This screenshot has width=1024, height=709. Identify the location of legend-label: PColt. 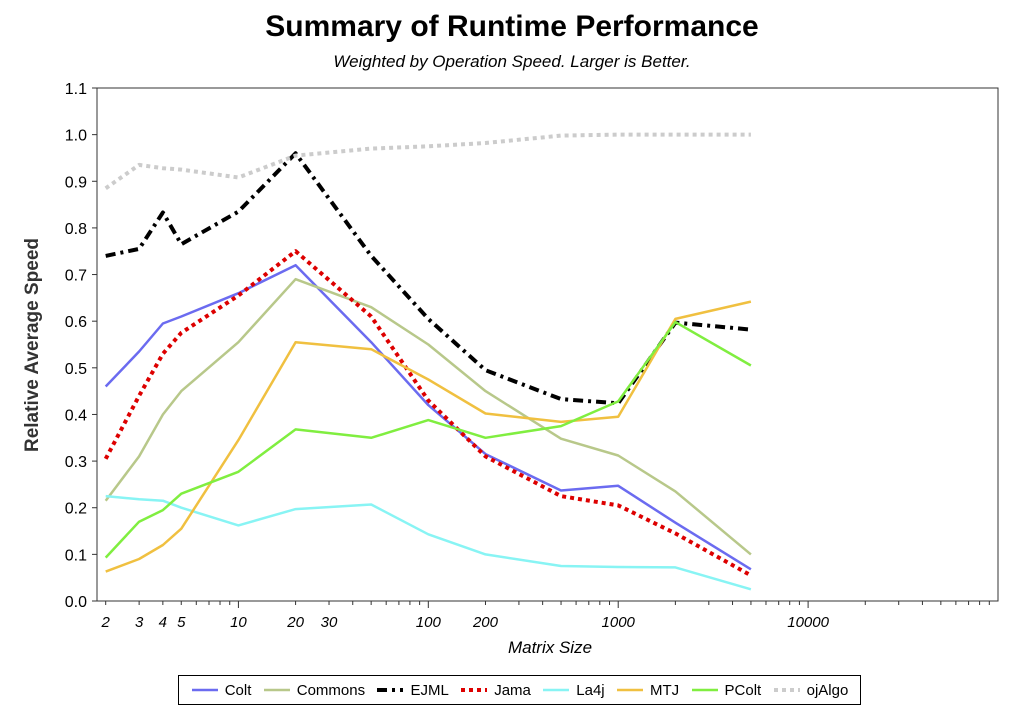
(743, 690).